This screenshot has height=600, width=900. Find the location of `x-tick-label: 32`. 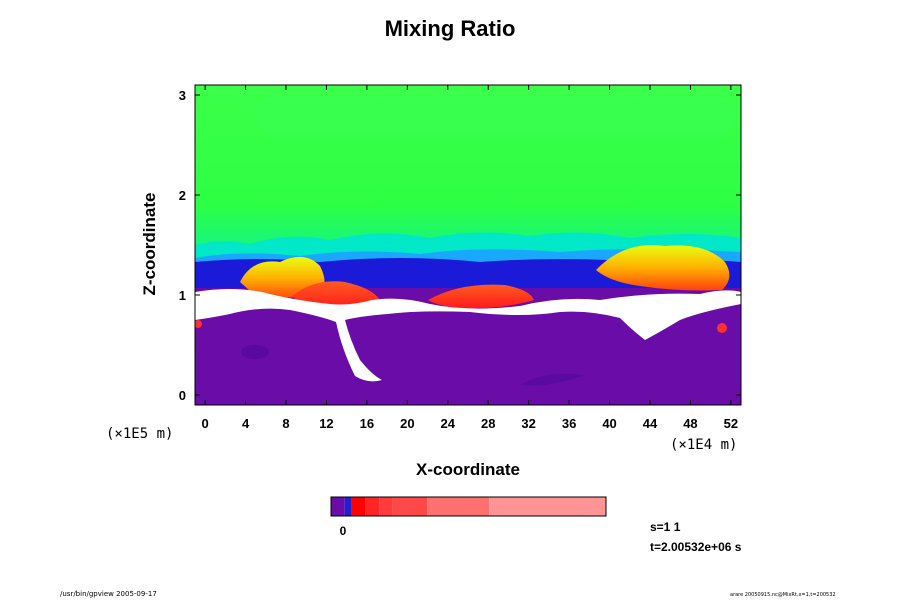

x-tick-label: 32 is located at coordinates (528, 423).